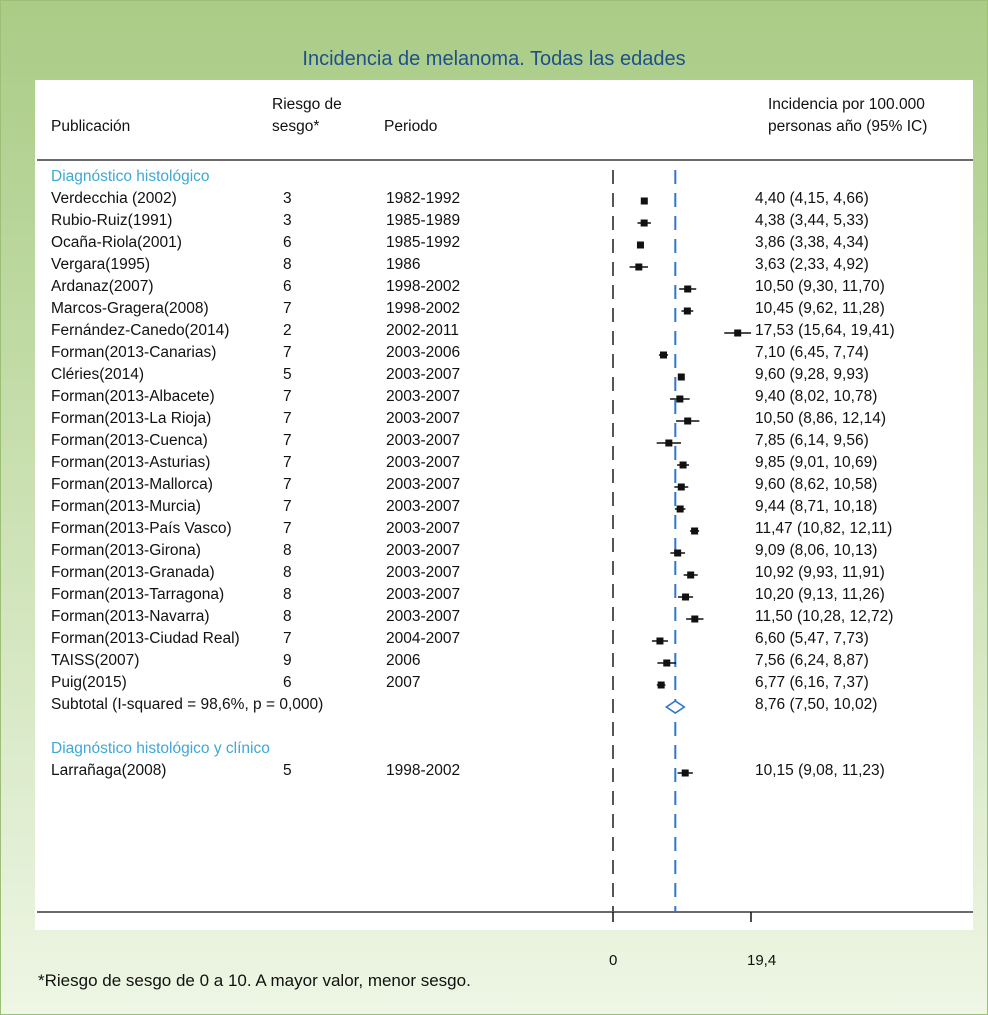 This screenshot has width=988, height=1015. Describe the element at coordinates (89, 682) in the screenshot. I see `study-publication: Puig(2015)` at that location.